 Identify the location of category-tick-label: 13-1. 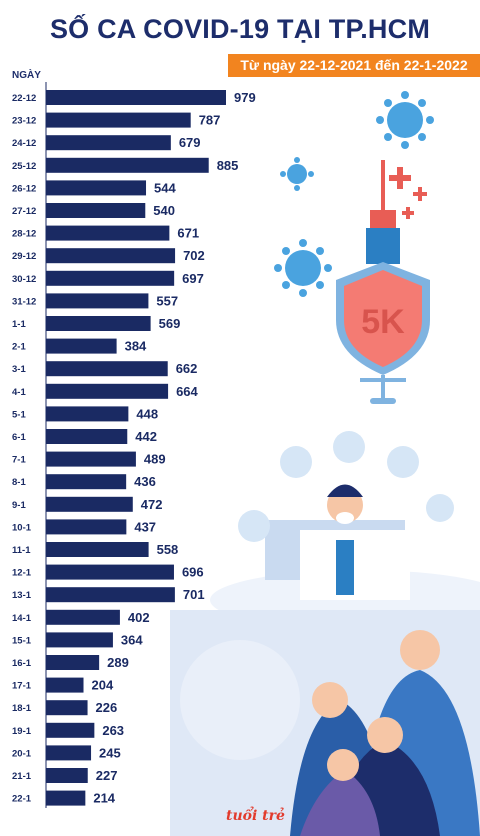
(22, 595).